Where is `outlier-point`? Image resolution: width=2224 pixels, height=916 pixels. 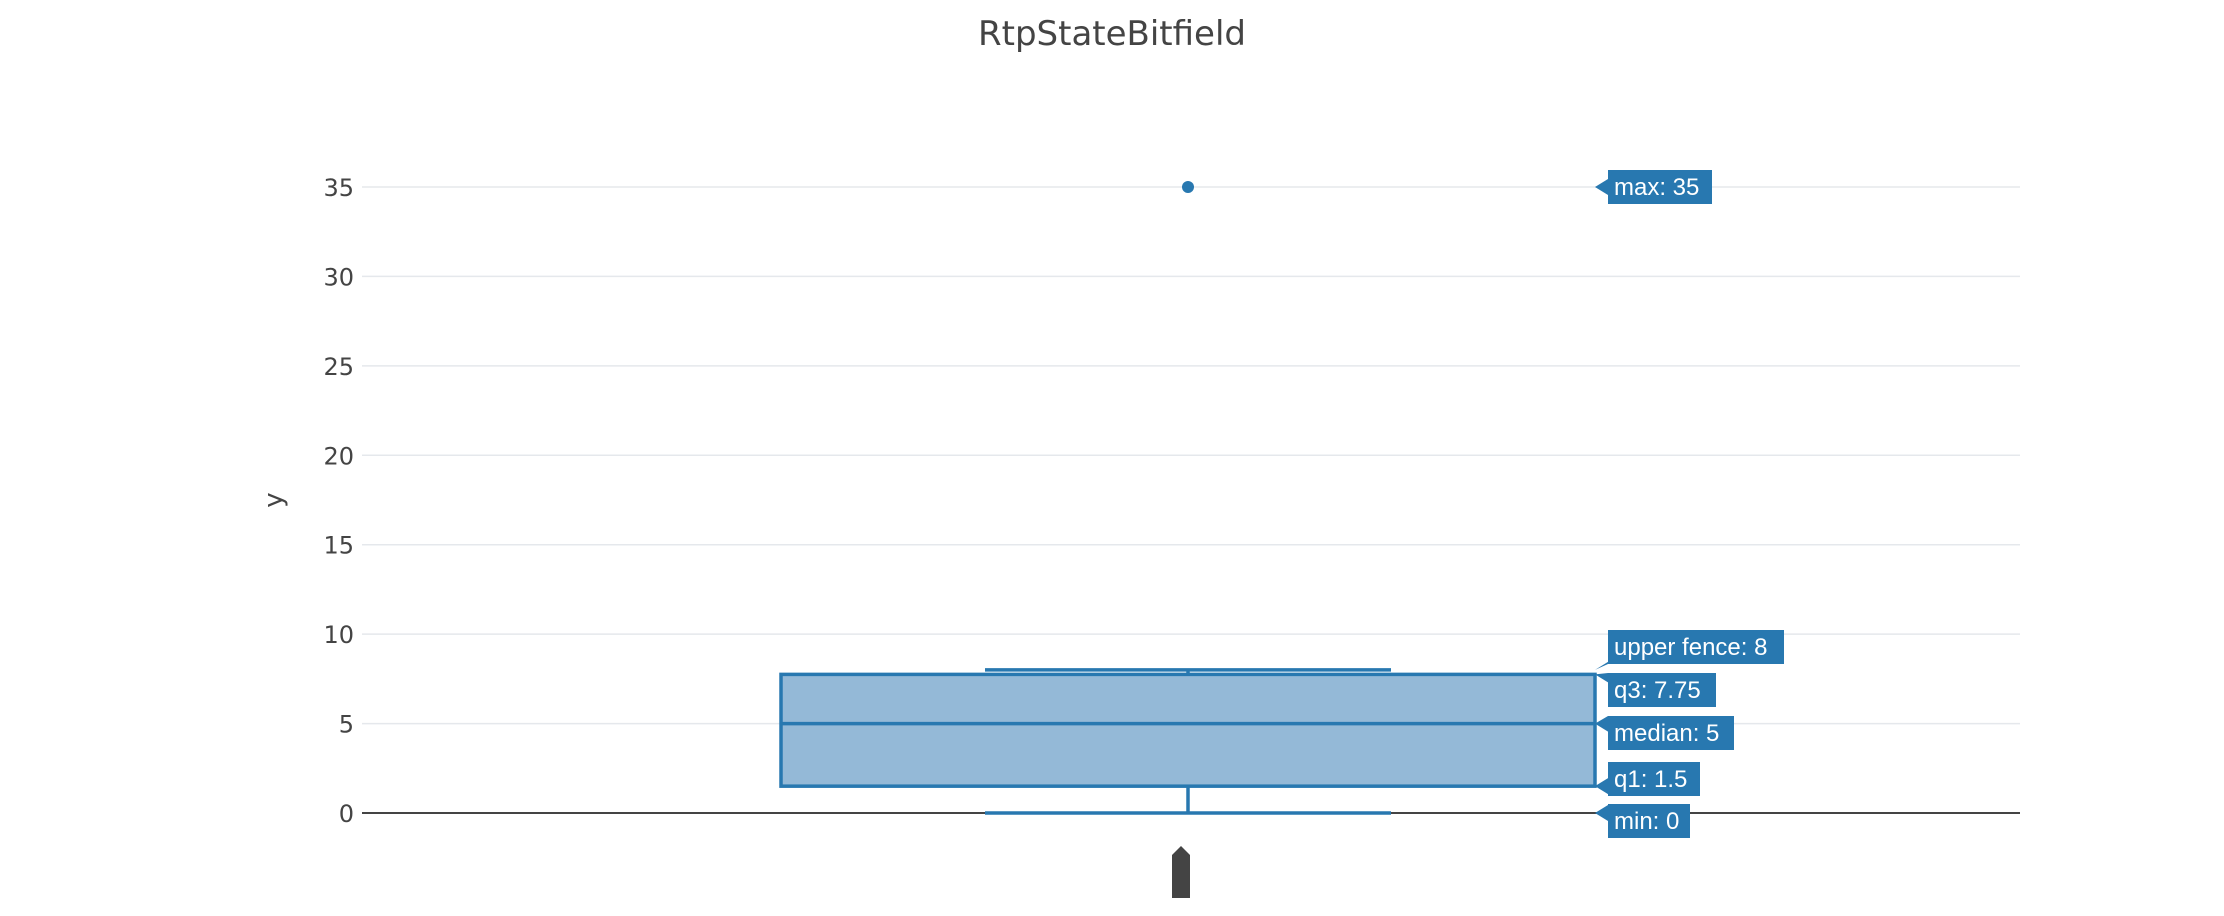
outlier-point is located at coordinates (1188, 187).